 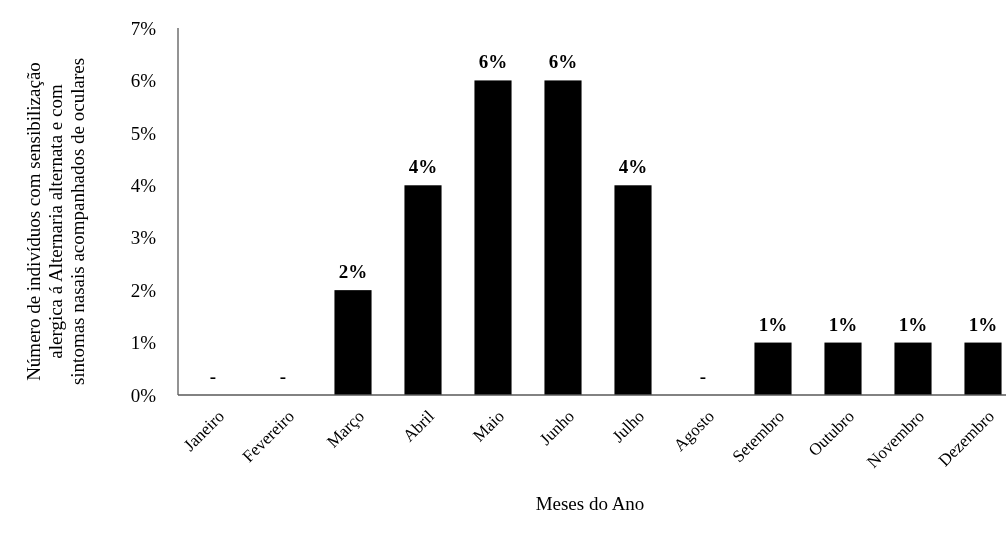 What do you see at coordinates (143, 343) in the screenshot?
I see `y-tick-label: 1%` at bounding box center [143, 343].